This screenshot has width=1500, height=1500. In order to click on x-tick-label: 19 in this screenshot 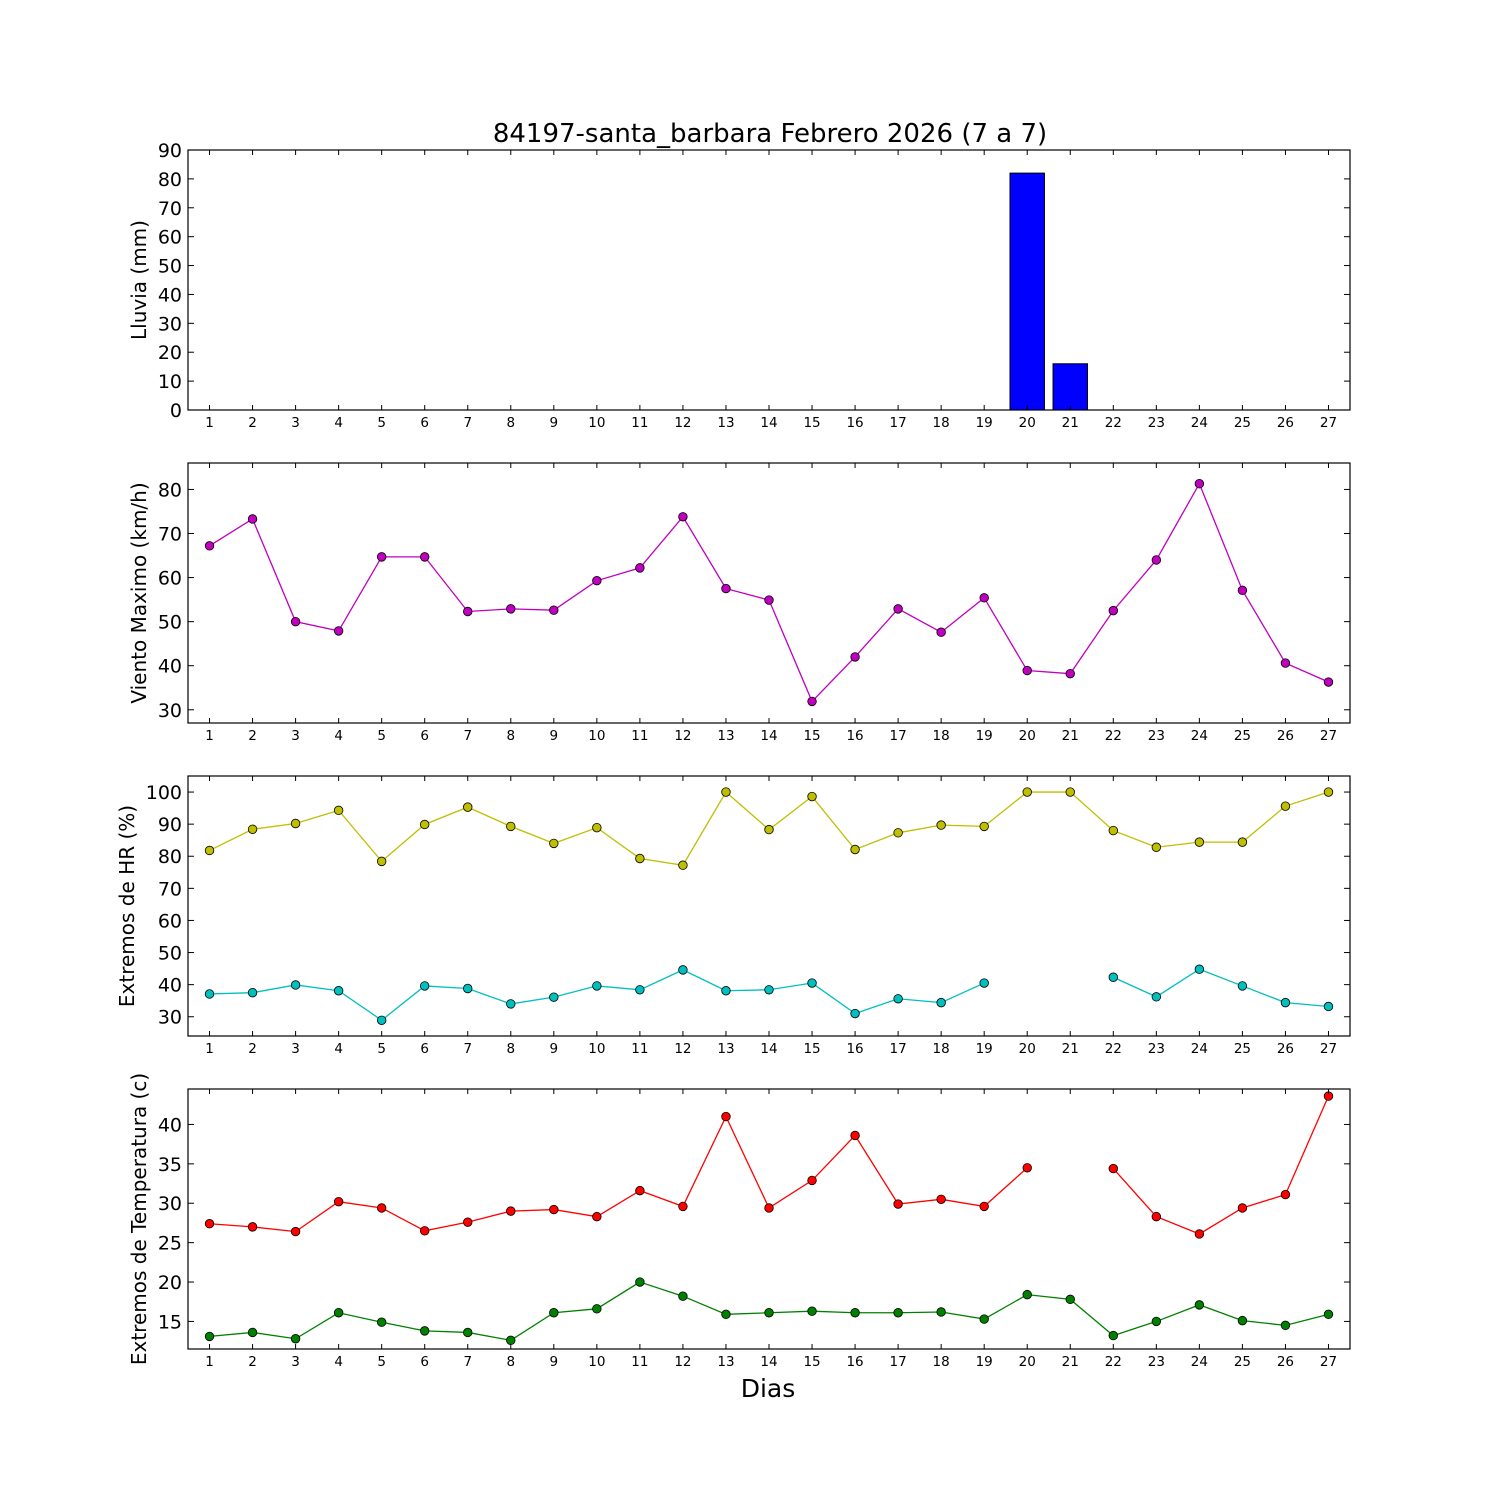, I will do `click(984, 1362)`.